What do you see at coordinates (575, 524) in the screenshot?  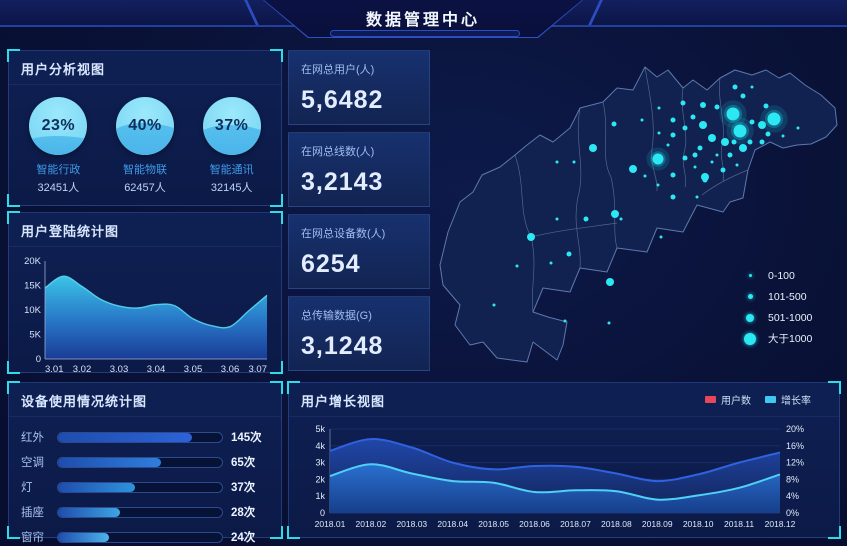 I see `x-axis-tick: 2018.07` at bounding box center [575, 524].